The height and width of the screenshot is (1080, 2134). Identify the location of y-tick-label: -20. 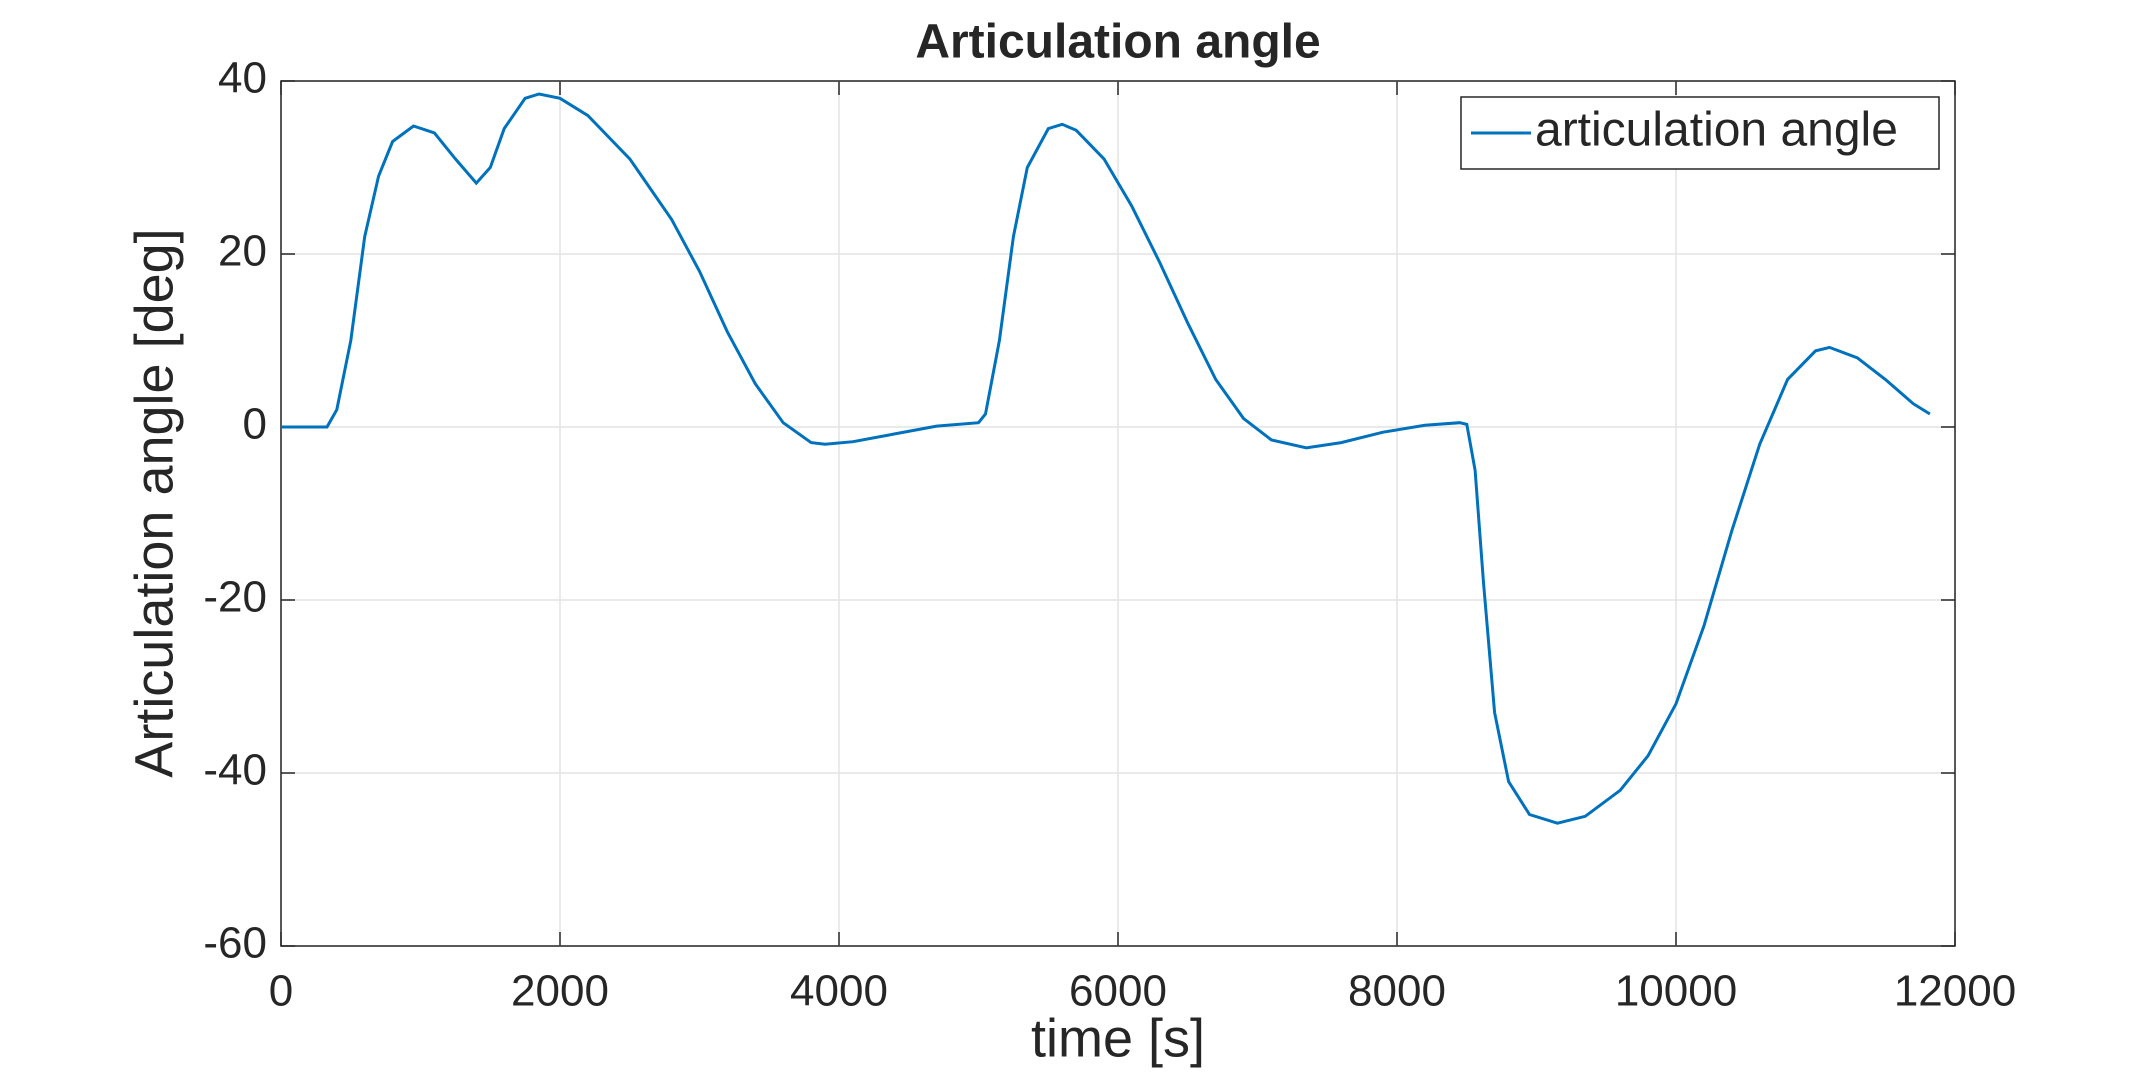
(235, 597).